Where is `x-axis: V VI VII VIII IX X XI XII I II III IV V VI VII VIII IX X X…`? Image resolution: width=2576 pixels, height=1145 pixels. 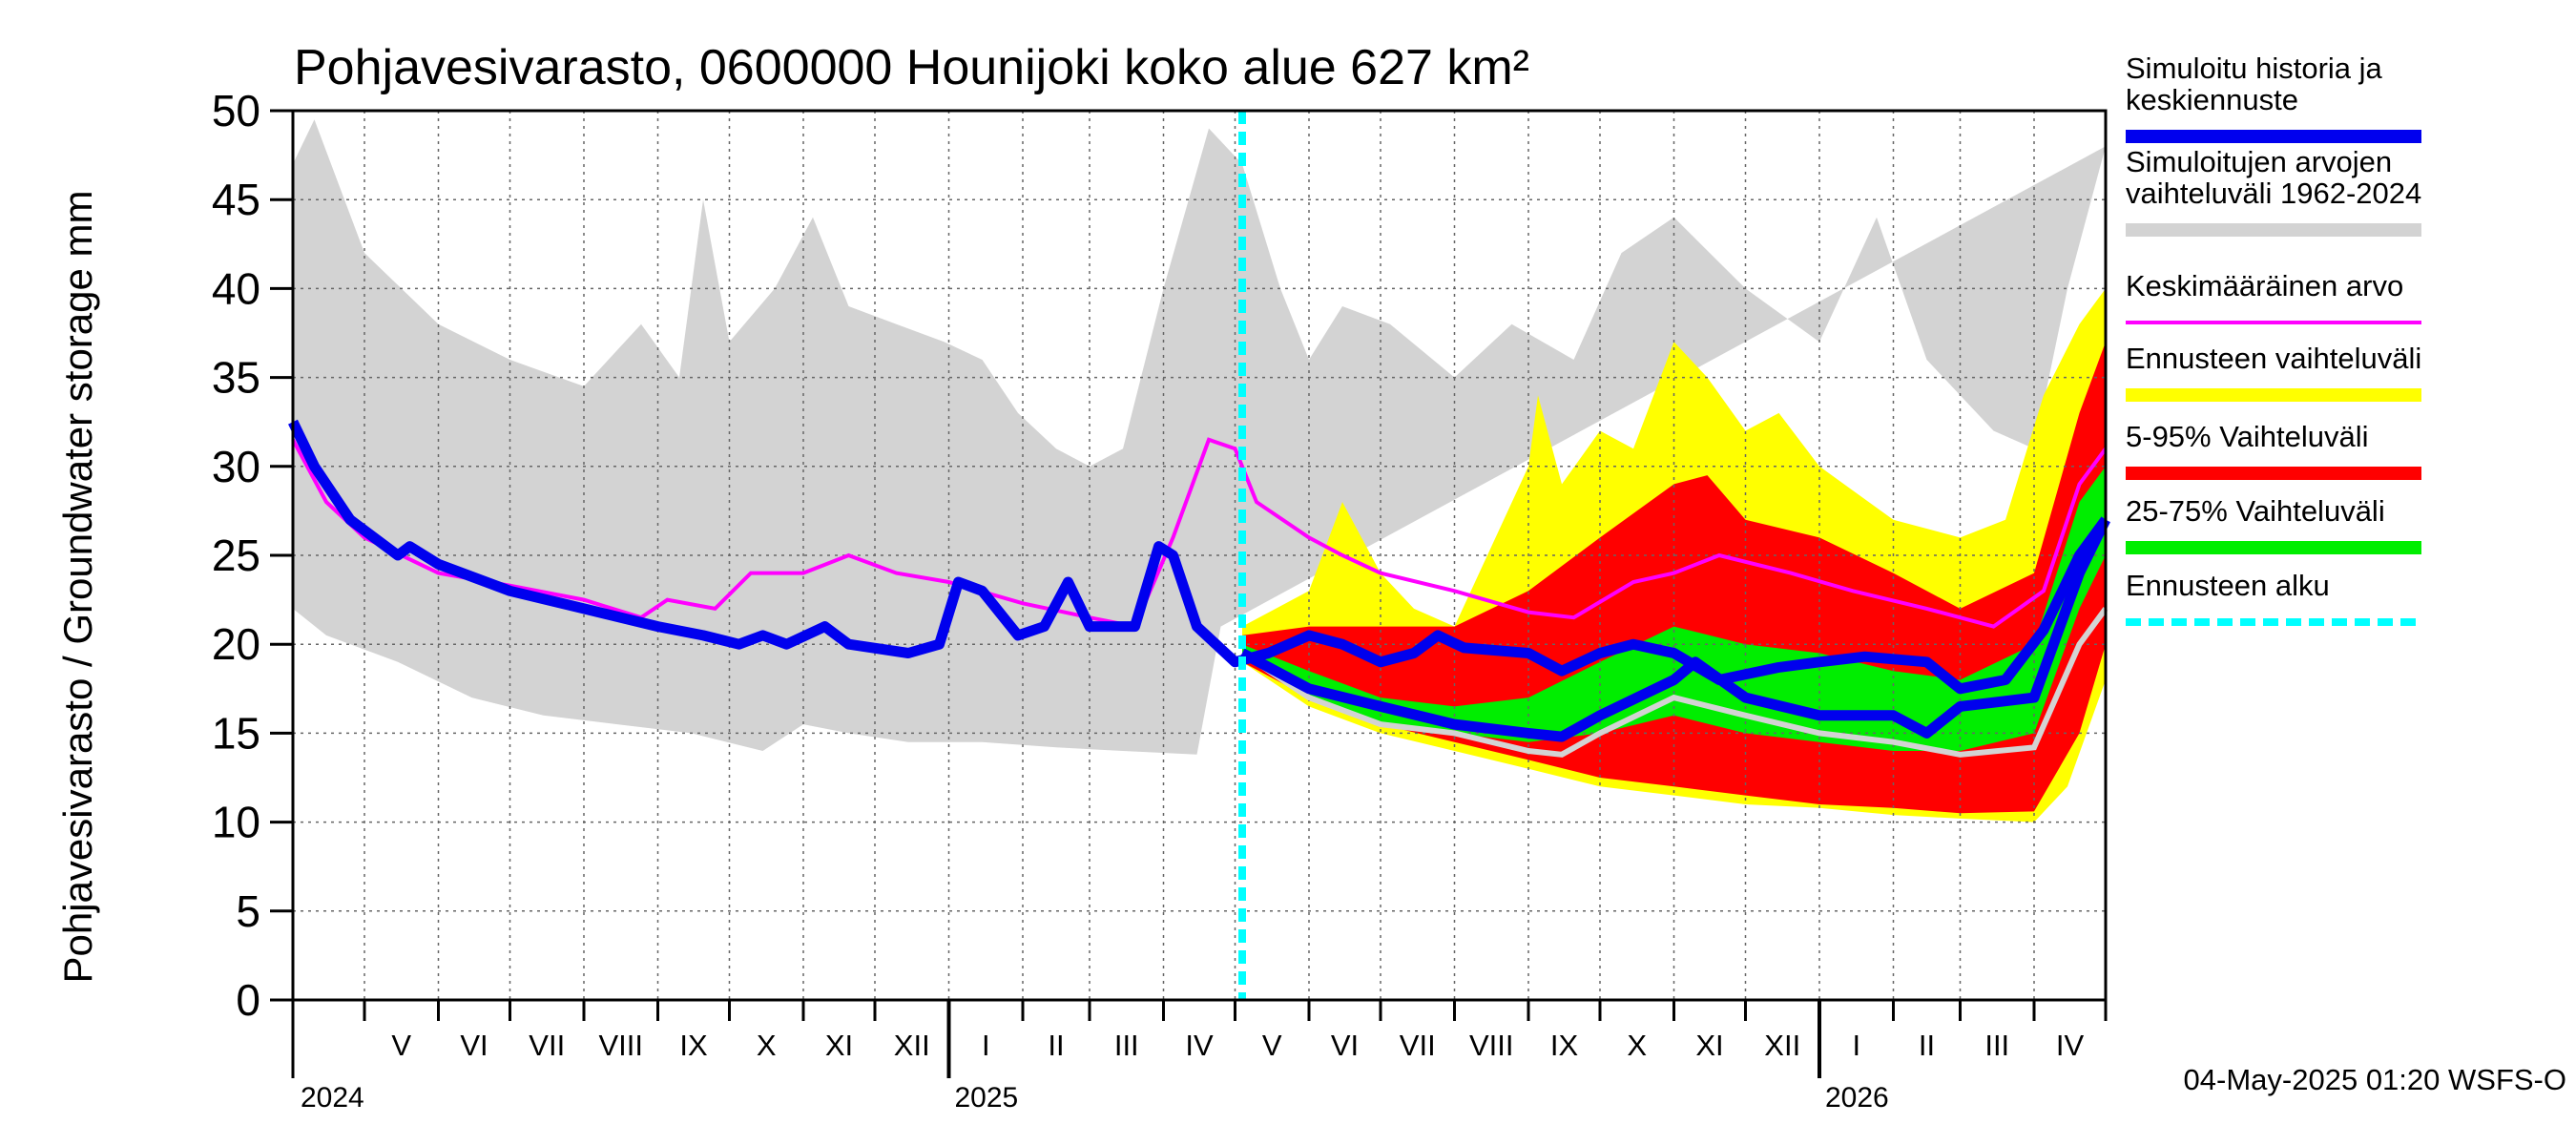
x-axis: V VI VII VIII IX X XI XII I II III IV V VI VII VIII IX X X… is located at coordinates (1199, 1057).